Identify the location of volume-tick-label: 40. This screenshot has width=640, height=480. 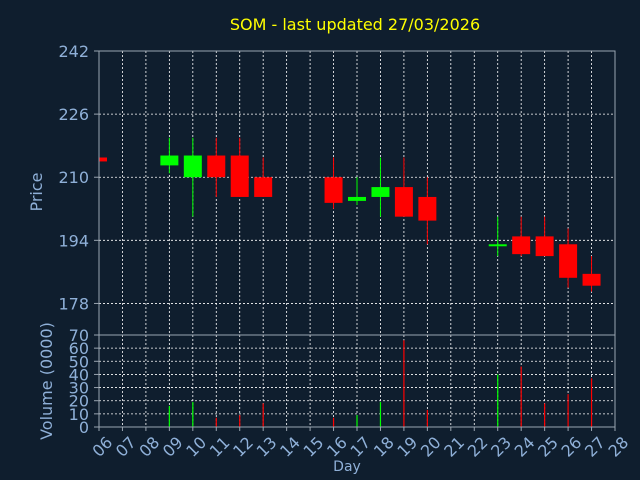
(79, 374).